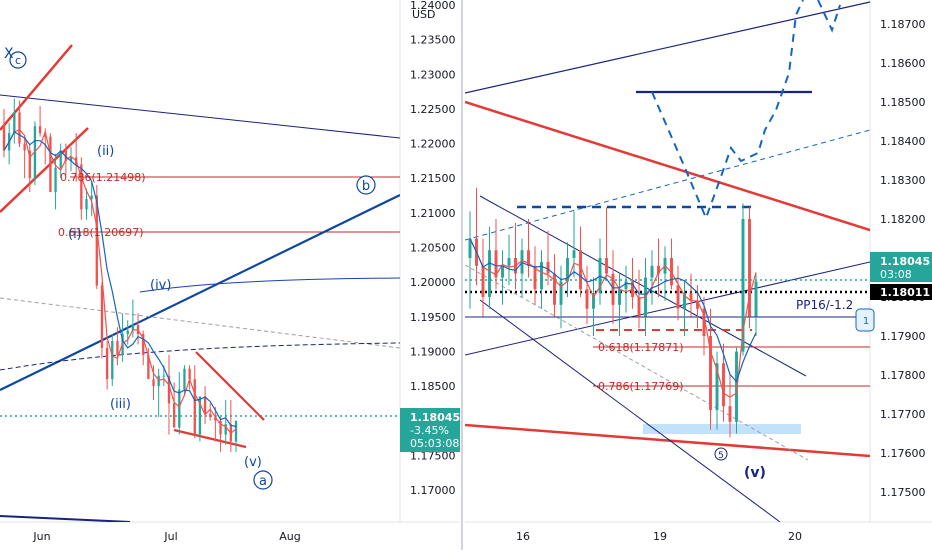 Image resolution: width=932 pixels, height=554 pixels. What do you see at coordinates (200, 116) in the screenshot?
I see `upper-trendline` at bounding box center [200, 116].